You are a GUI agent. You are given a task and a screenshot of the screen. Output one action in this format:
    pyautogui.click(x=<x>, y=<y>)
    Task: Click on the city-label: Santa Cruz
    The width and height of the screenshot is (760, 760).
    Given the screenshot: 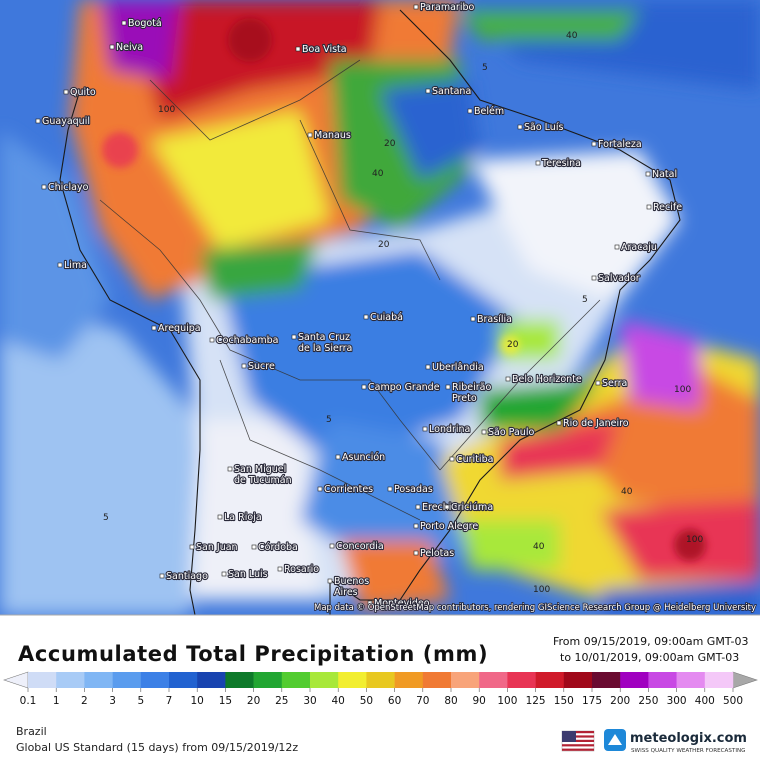 What is the action you would take?
    pyautogui.click(x=324, y=337)
    